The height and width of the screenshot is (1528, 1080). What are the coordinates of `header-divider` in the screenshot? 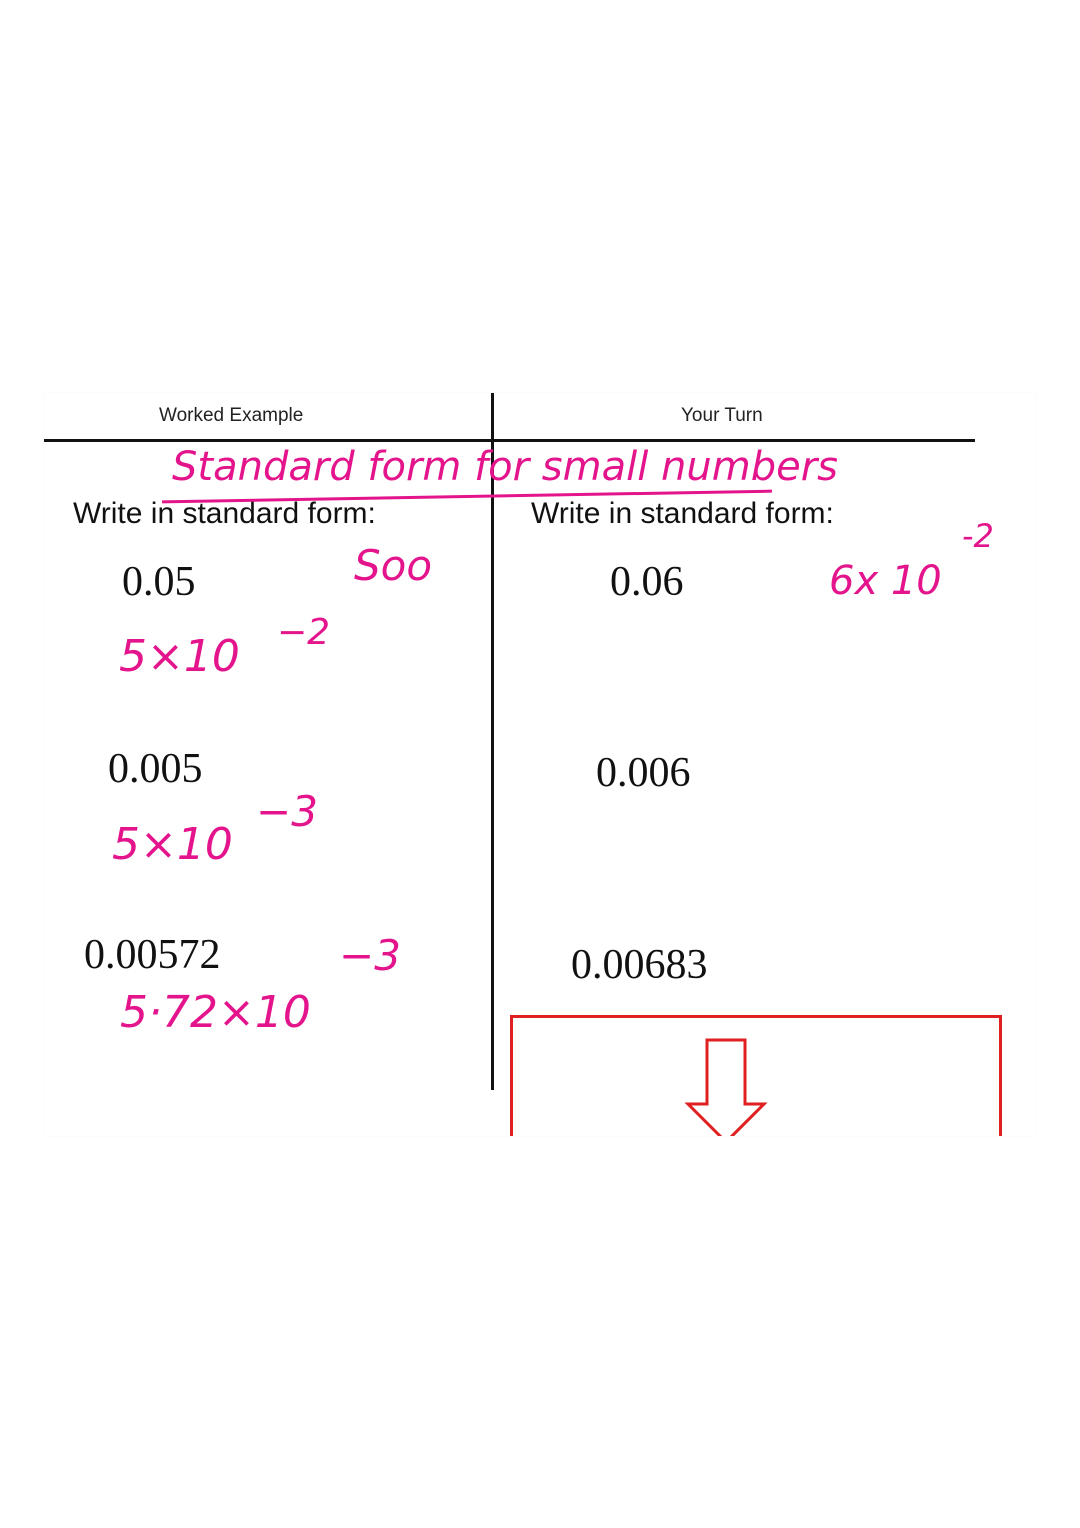 It's located at (509, 440).